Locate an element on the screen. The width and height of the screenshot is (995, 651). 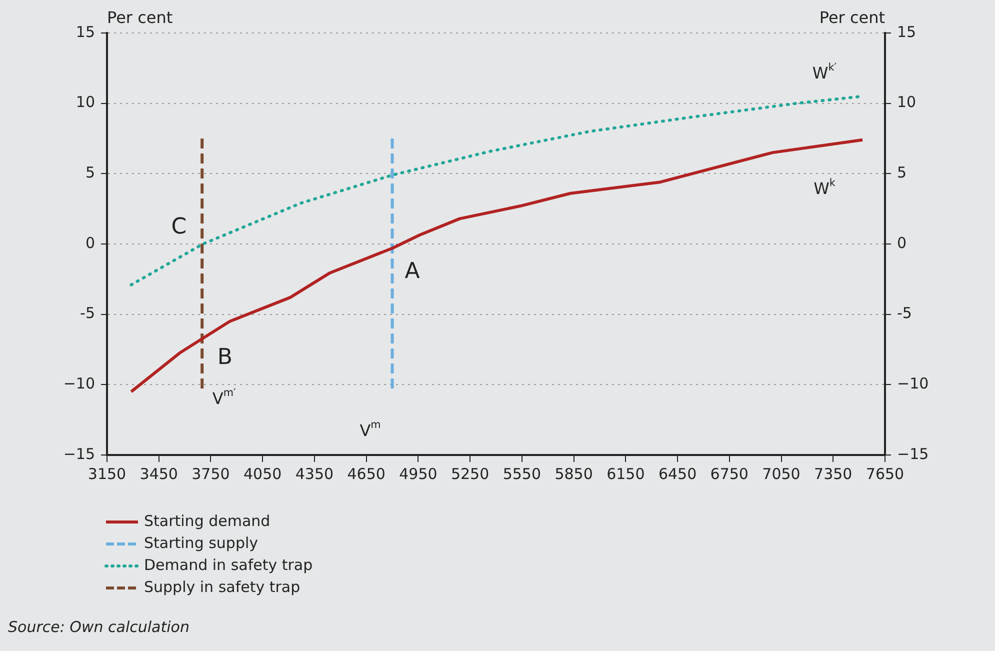
y-tick-label: 10 is located at coordinates (85, 102).